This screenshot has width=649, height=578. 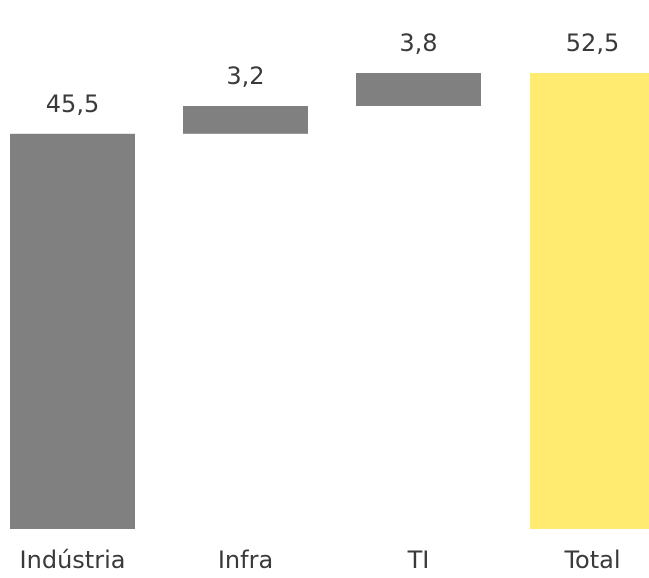 I want to click on category-labels-group: Indústria Infra TI Total, so click(x=320, y=560).